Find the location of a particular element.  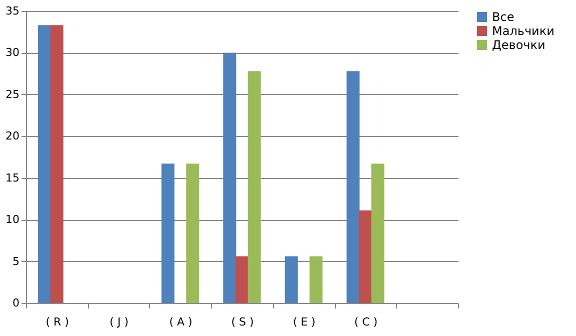

y-tick-label: 25 is located at coordinates (13, 94).